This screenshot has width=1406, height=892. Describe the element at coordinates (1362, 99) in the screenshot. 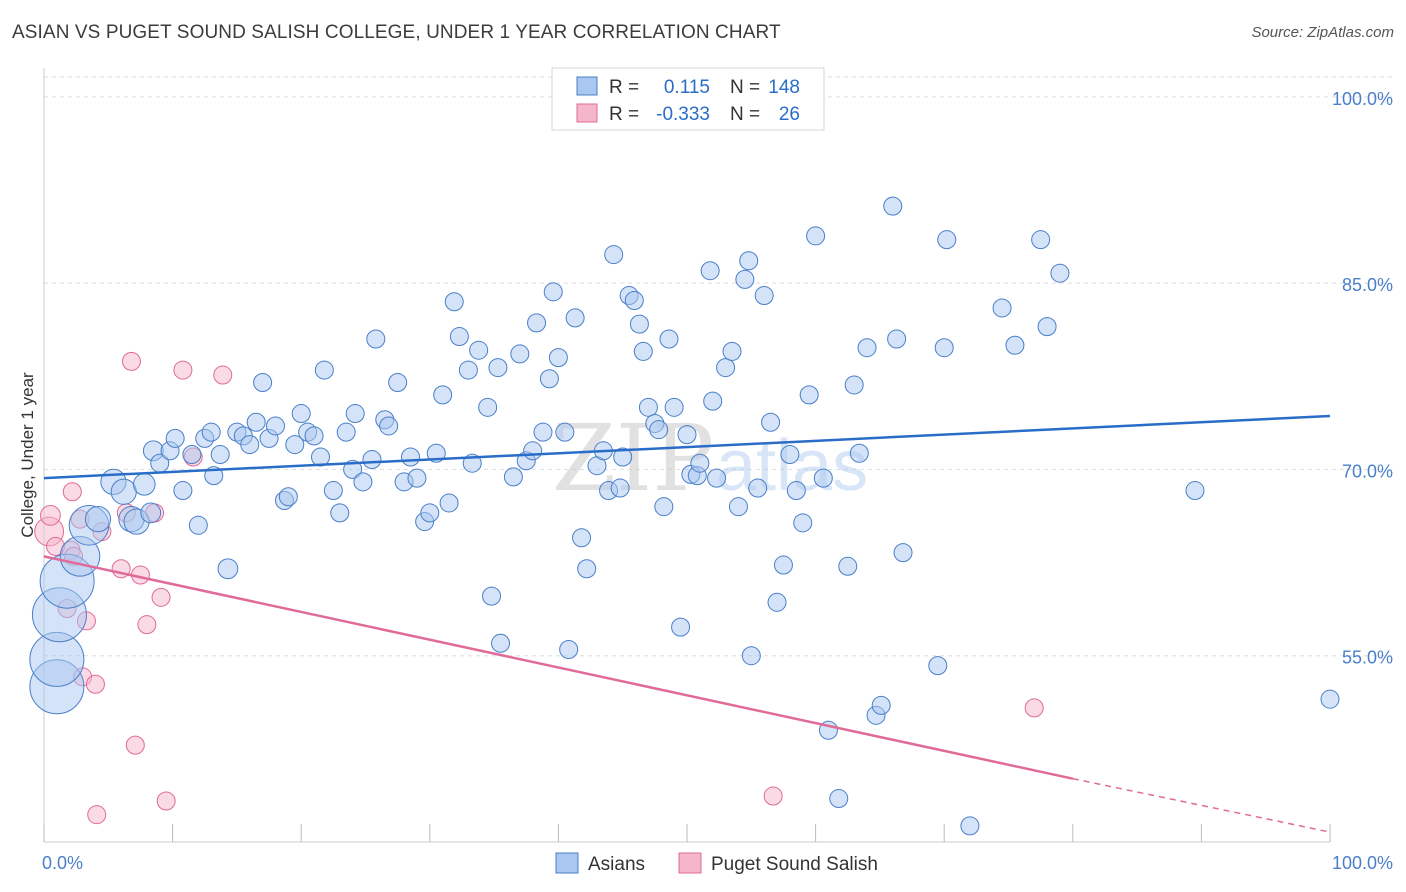

I see `y-tick-label-100: 100.0%` at that location.